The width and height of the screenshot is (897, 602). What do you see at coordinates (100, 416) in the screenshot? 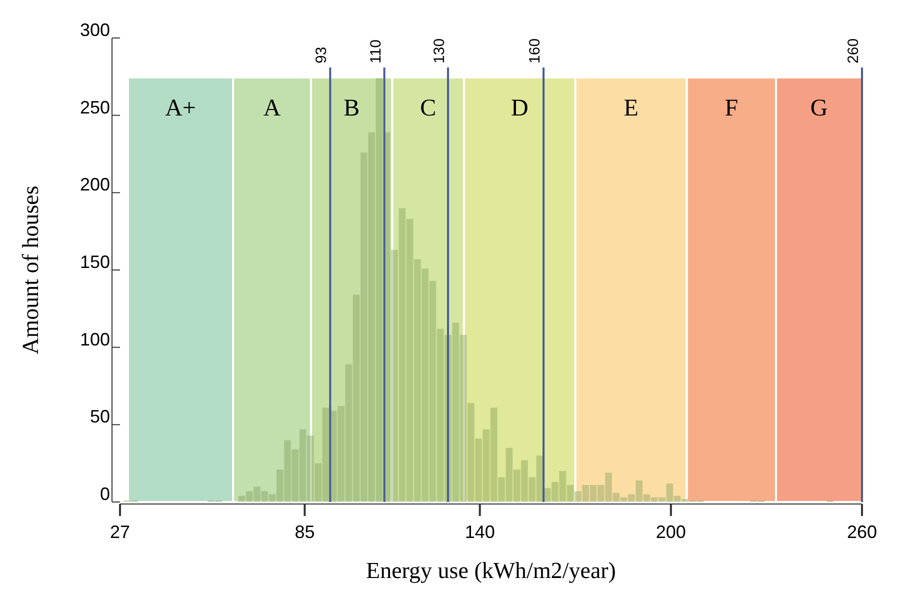
I see `y-tick-label: 50` at bounding box center [100, 416].